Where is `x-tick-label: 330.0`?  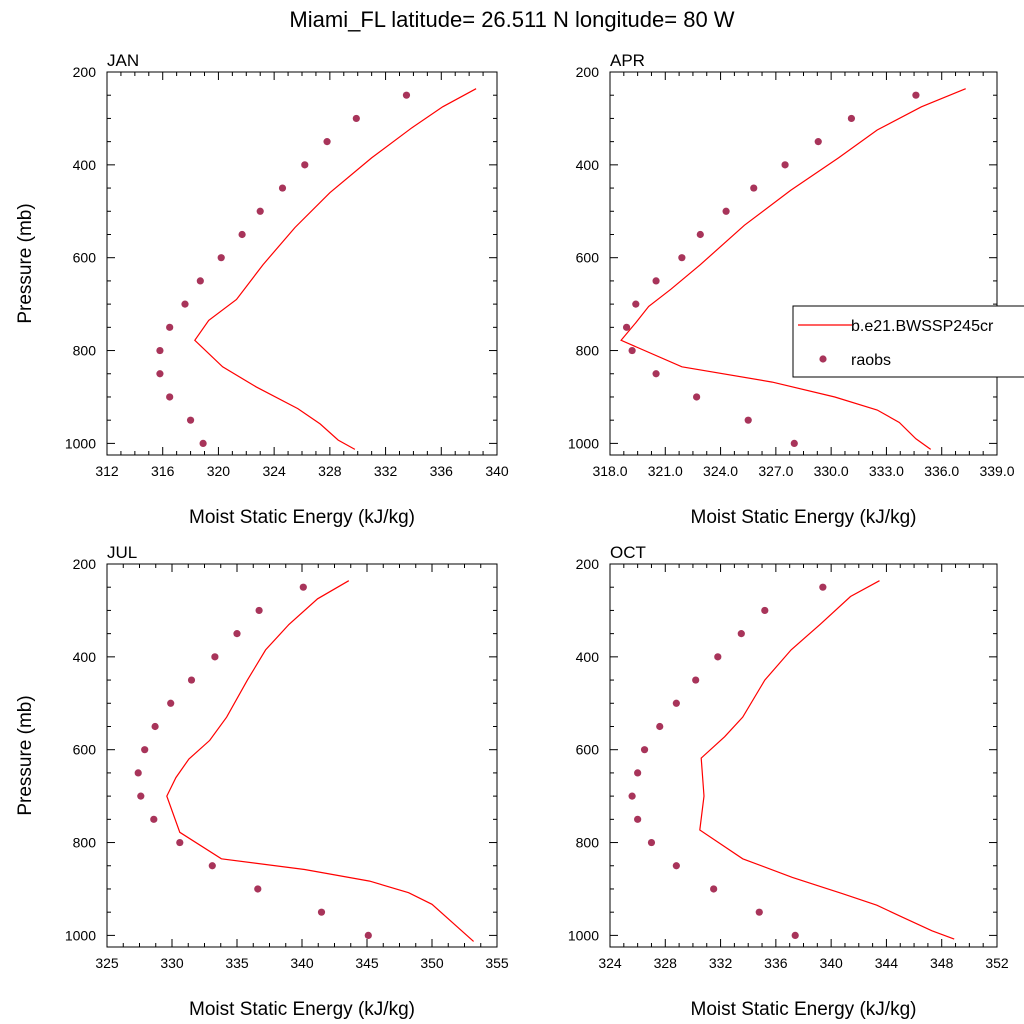 x-tick-label: 330.0 is located at coordinates (831, 471).